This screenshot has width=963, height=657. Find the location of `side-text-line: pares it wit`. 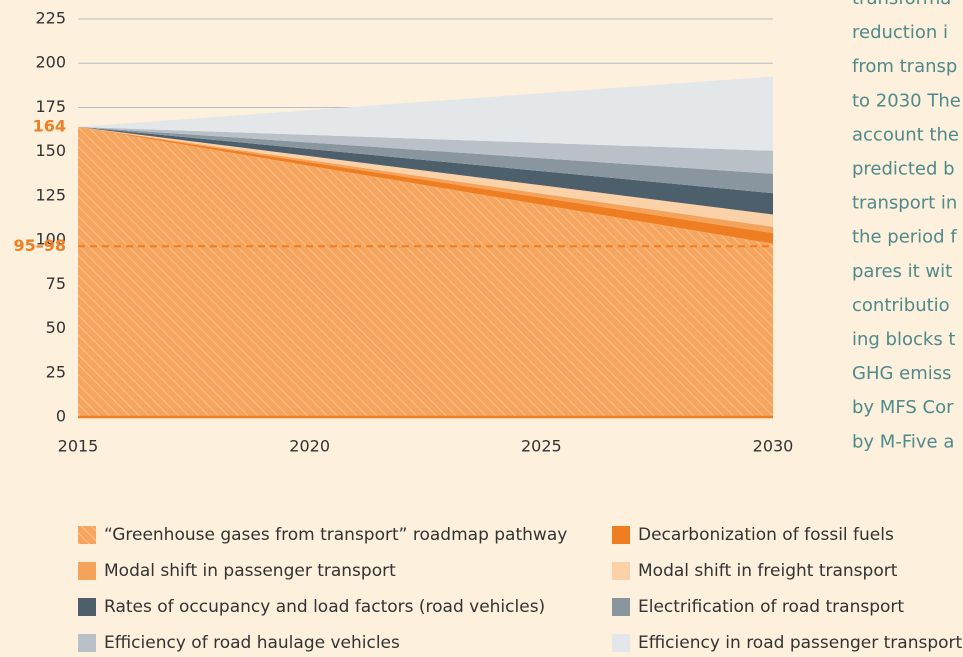

side-text-line: pares it wit is located at coordinates (902, 271).